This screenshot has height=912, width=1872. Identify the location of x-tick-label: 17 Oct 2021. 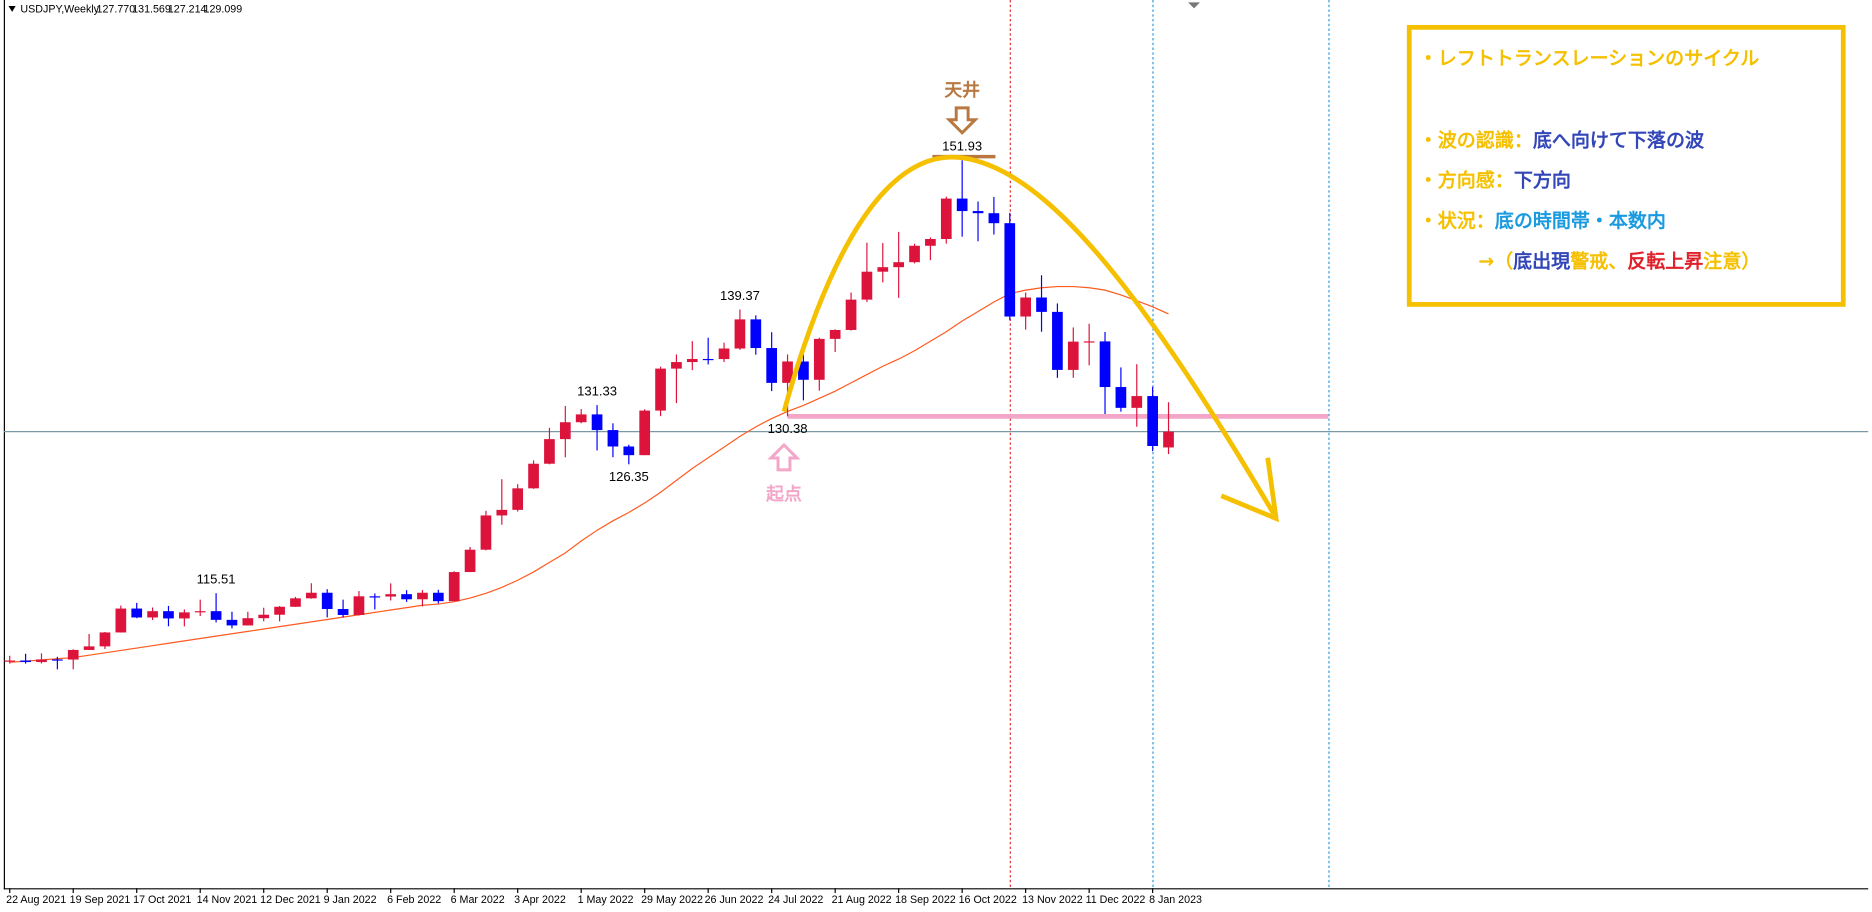
(162, 900).